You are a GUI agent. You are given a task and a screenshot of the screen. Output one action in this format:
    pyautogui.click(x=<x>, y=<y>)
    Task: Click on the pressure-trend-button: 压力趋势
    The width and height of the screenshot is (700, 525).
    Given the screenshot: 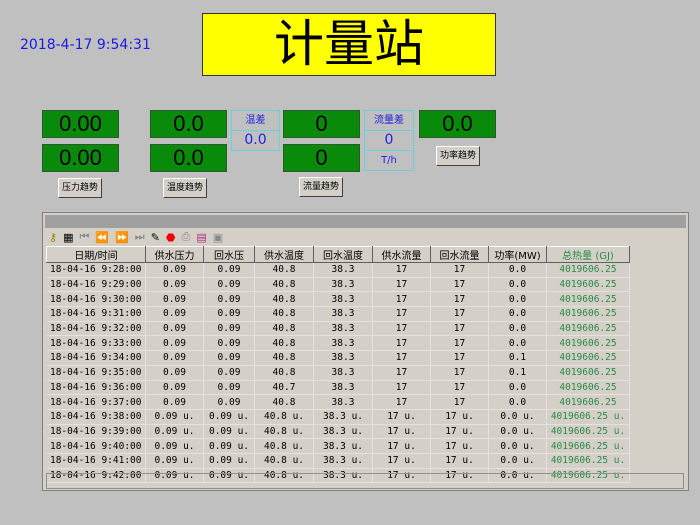 What is the action you would take?
    pyautogui.click(x=80, y=188)
    